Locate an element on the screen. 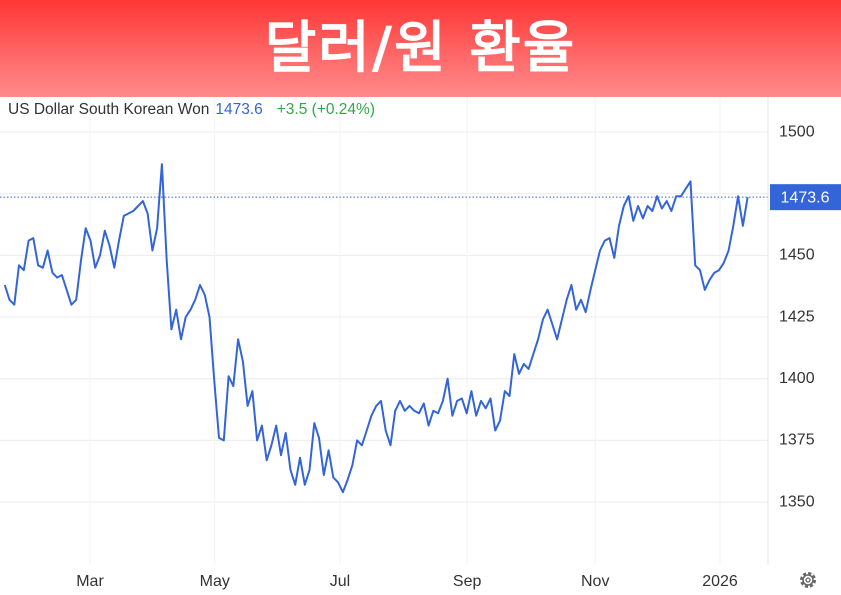  last-price: 1473.6 is located at coordinates (238, 109).